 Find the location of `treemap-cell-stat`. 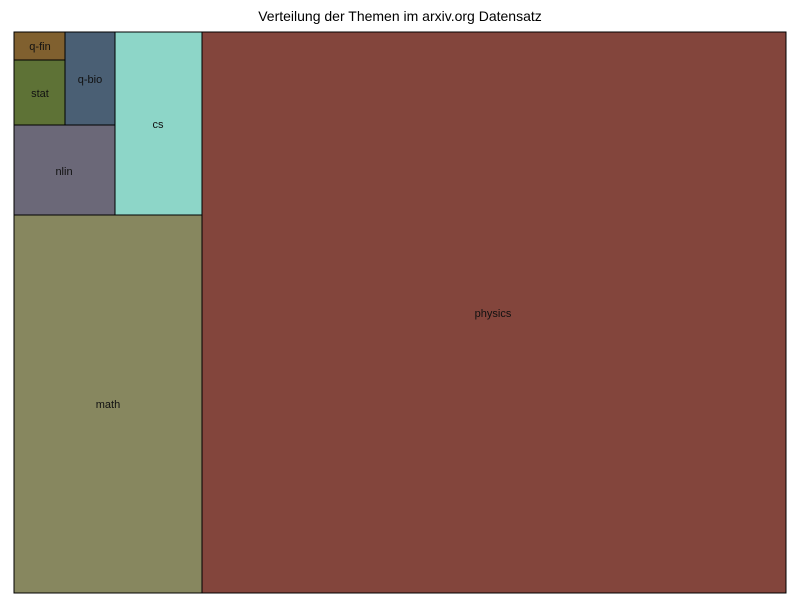

treemap-cell-stat is located at coordinates (39, 92).